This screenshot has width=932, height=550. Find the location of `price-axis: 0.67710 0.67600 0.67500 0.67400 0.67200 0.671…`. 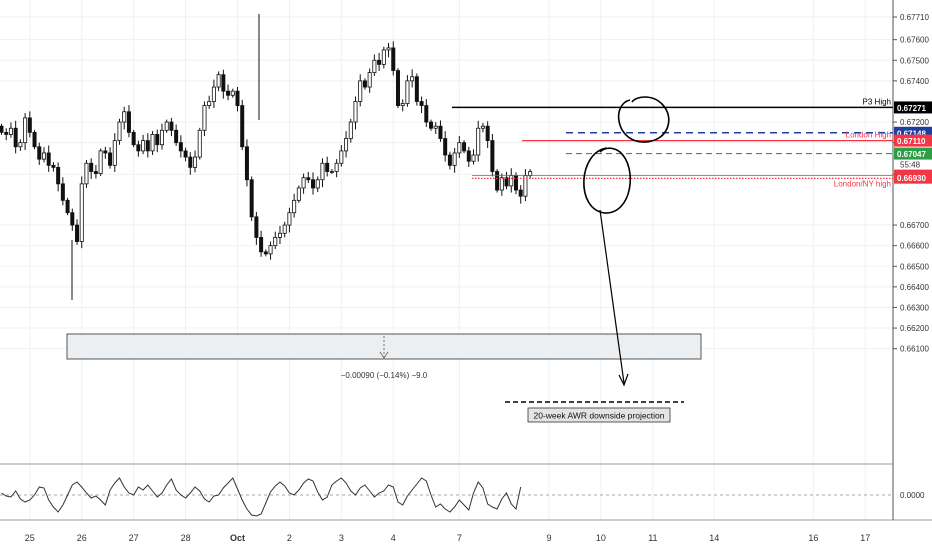

price-axis: 0.67710 0.67600 0.67500 0.67400 0.67200 0.671… is located at coordinates (912, 260).